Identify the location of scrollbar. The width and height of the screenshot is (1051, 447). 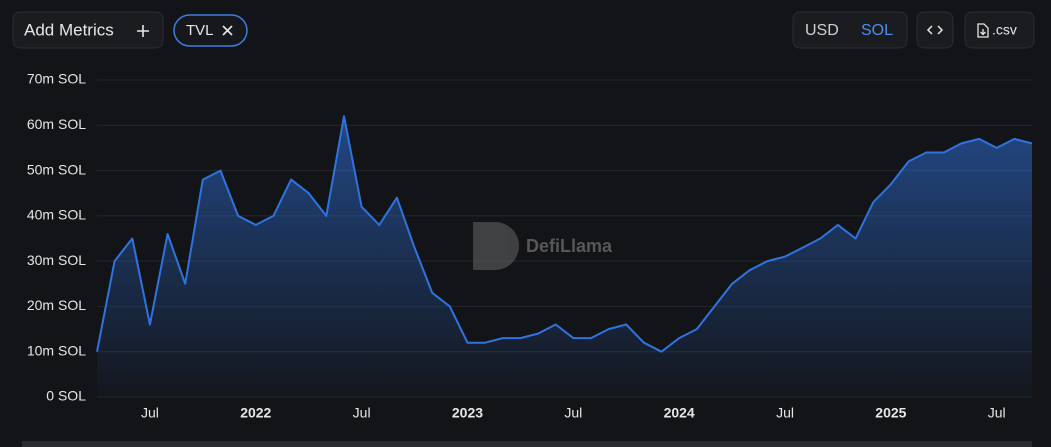
(527, 444).